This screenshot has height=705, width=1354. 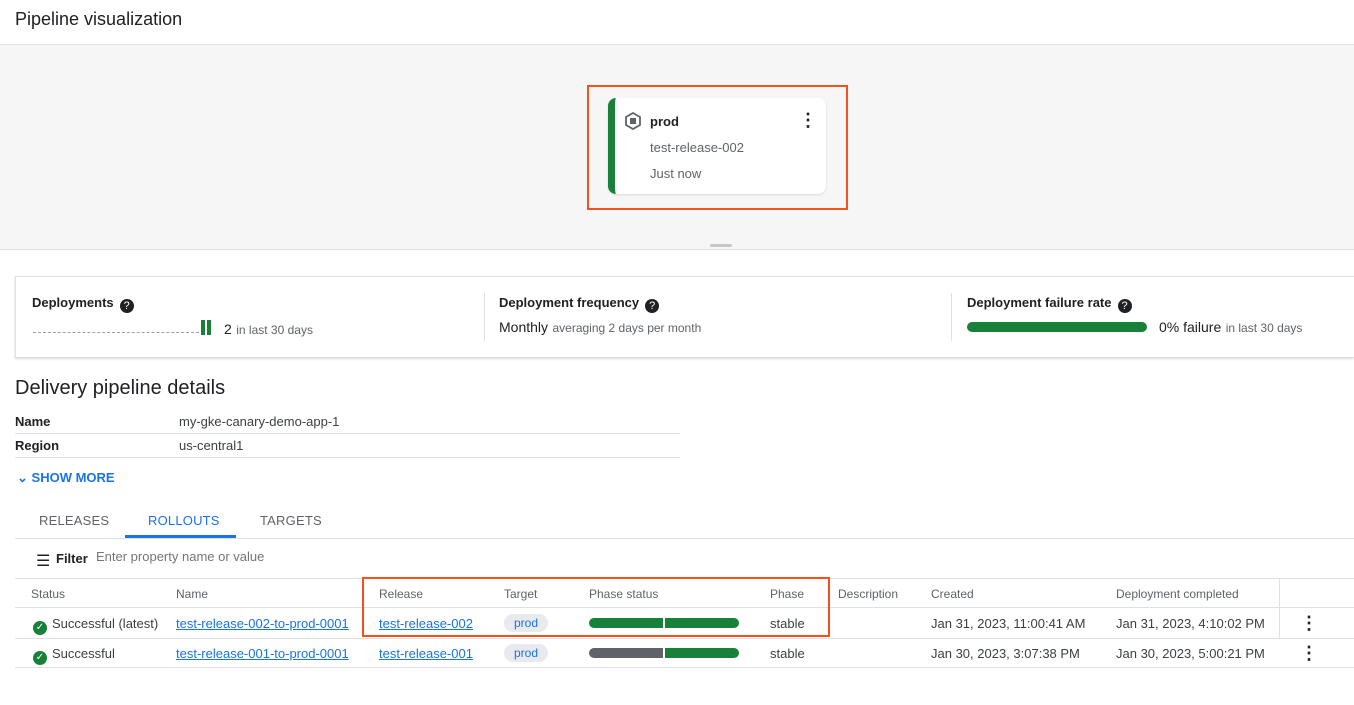 What do you see at coordinates (787, 594) in the screenshot?
I see `column-header: Phase` at bounding box center [787, 594].